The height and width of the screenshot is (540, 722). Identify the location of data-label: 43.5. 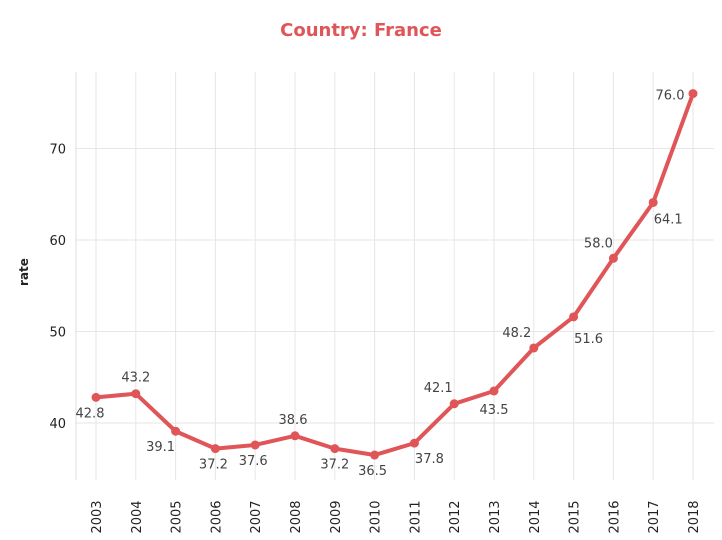
(494, 410).